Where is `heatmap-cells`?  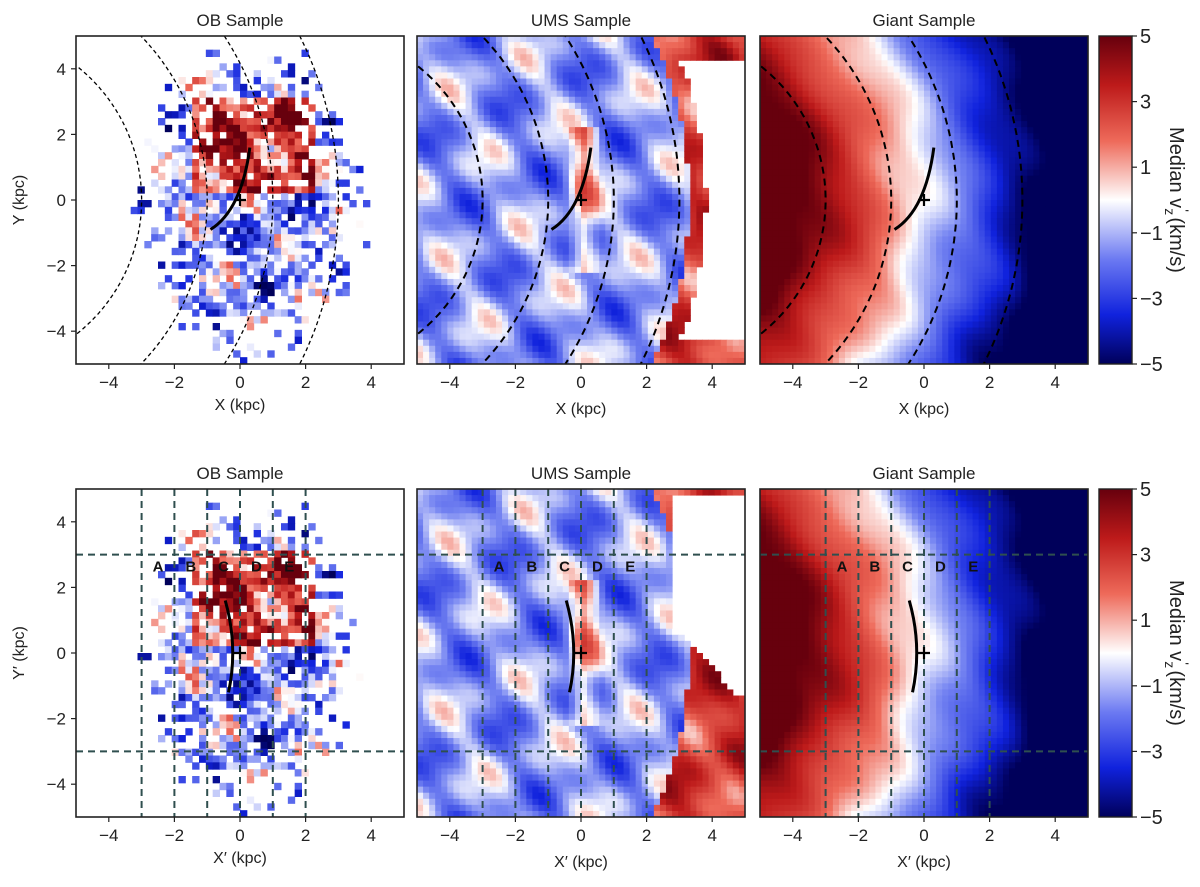
heatmap-cells is located at coordinates (250, 206).